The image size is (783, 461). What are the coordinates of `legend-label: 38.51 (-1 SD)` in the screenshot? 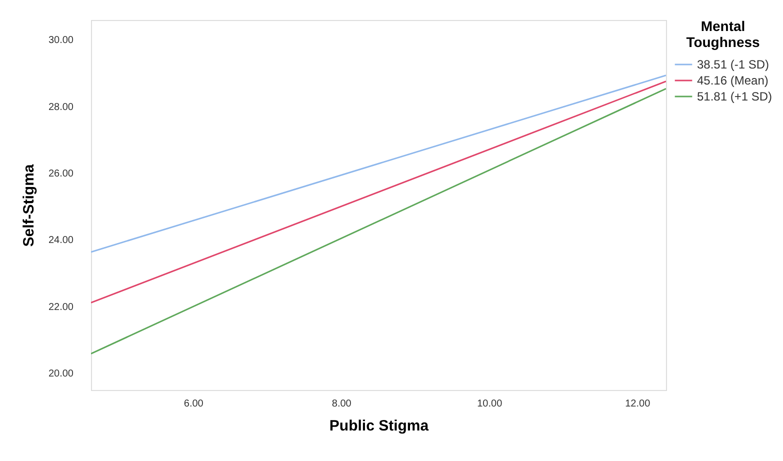 It's located at (733, 65).